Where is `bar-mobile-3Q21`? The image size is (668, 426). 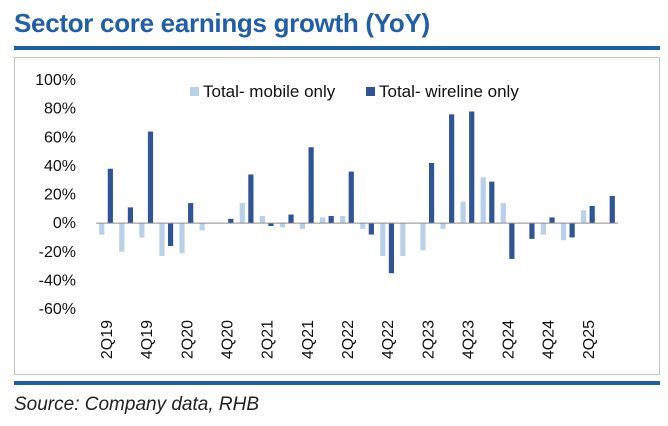 bar-mobile-3Q21 is located at coordinates (282, 225).